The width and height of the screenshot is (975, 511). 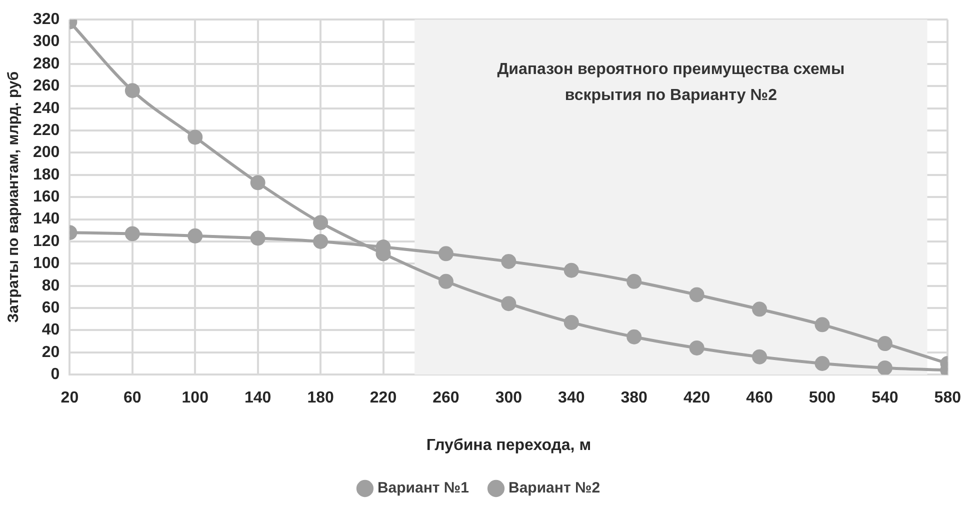 What do you see at coordinates (423, 488) in the screenshot?
I see `legend-label: Вариант №1` at bounding box center [423, 488].